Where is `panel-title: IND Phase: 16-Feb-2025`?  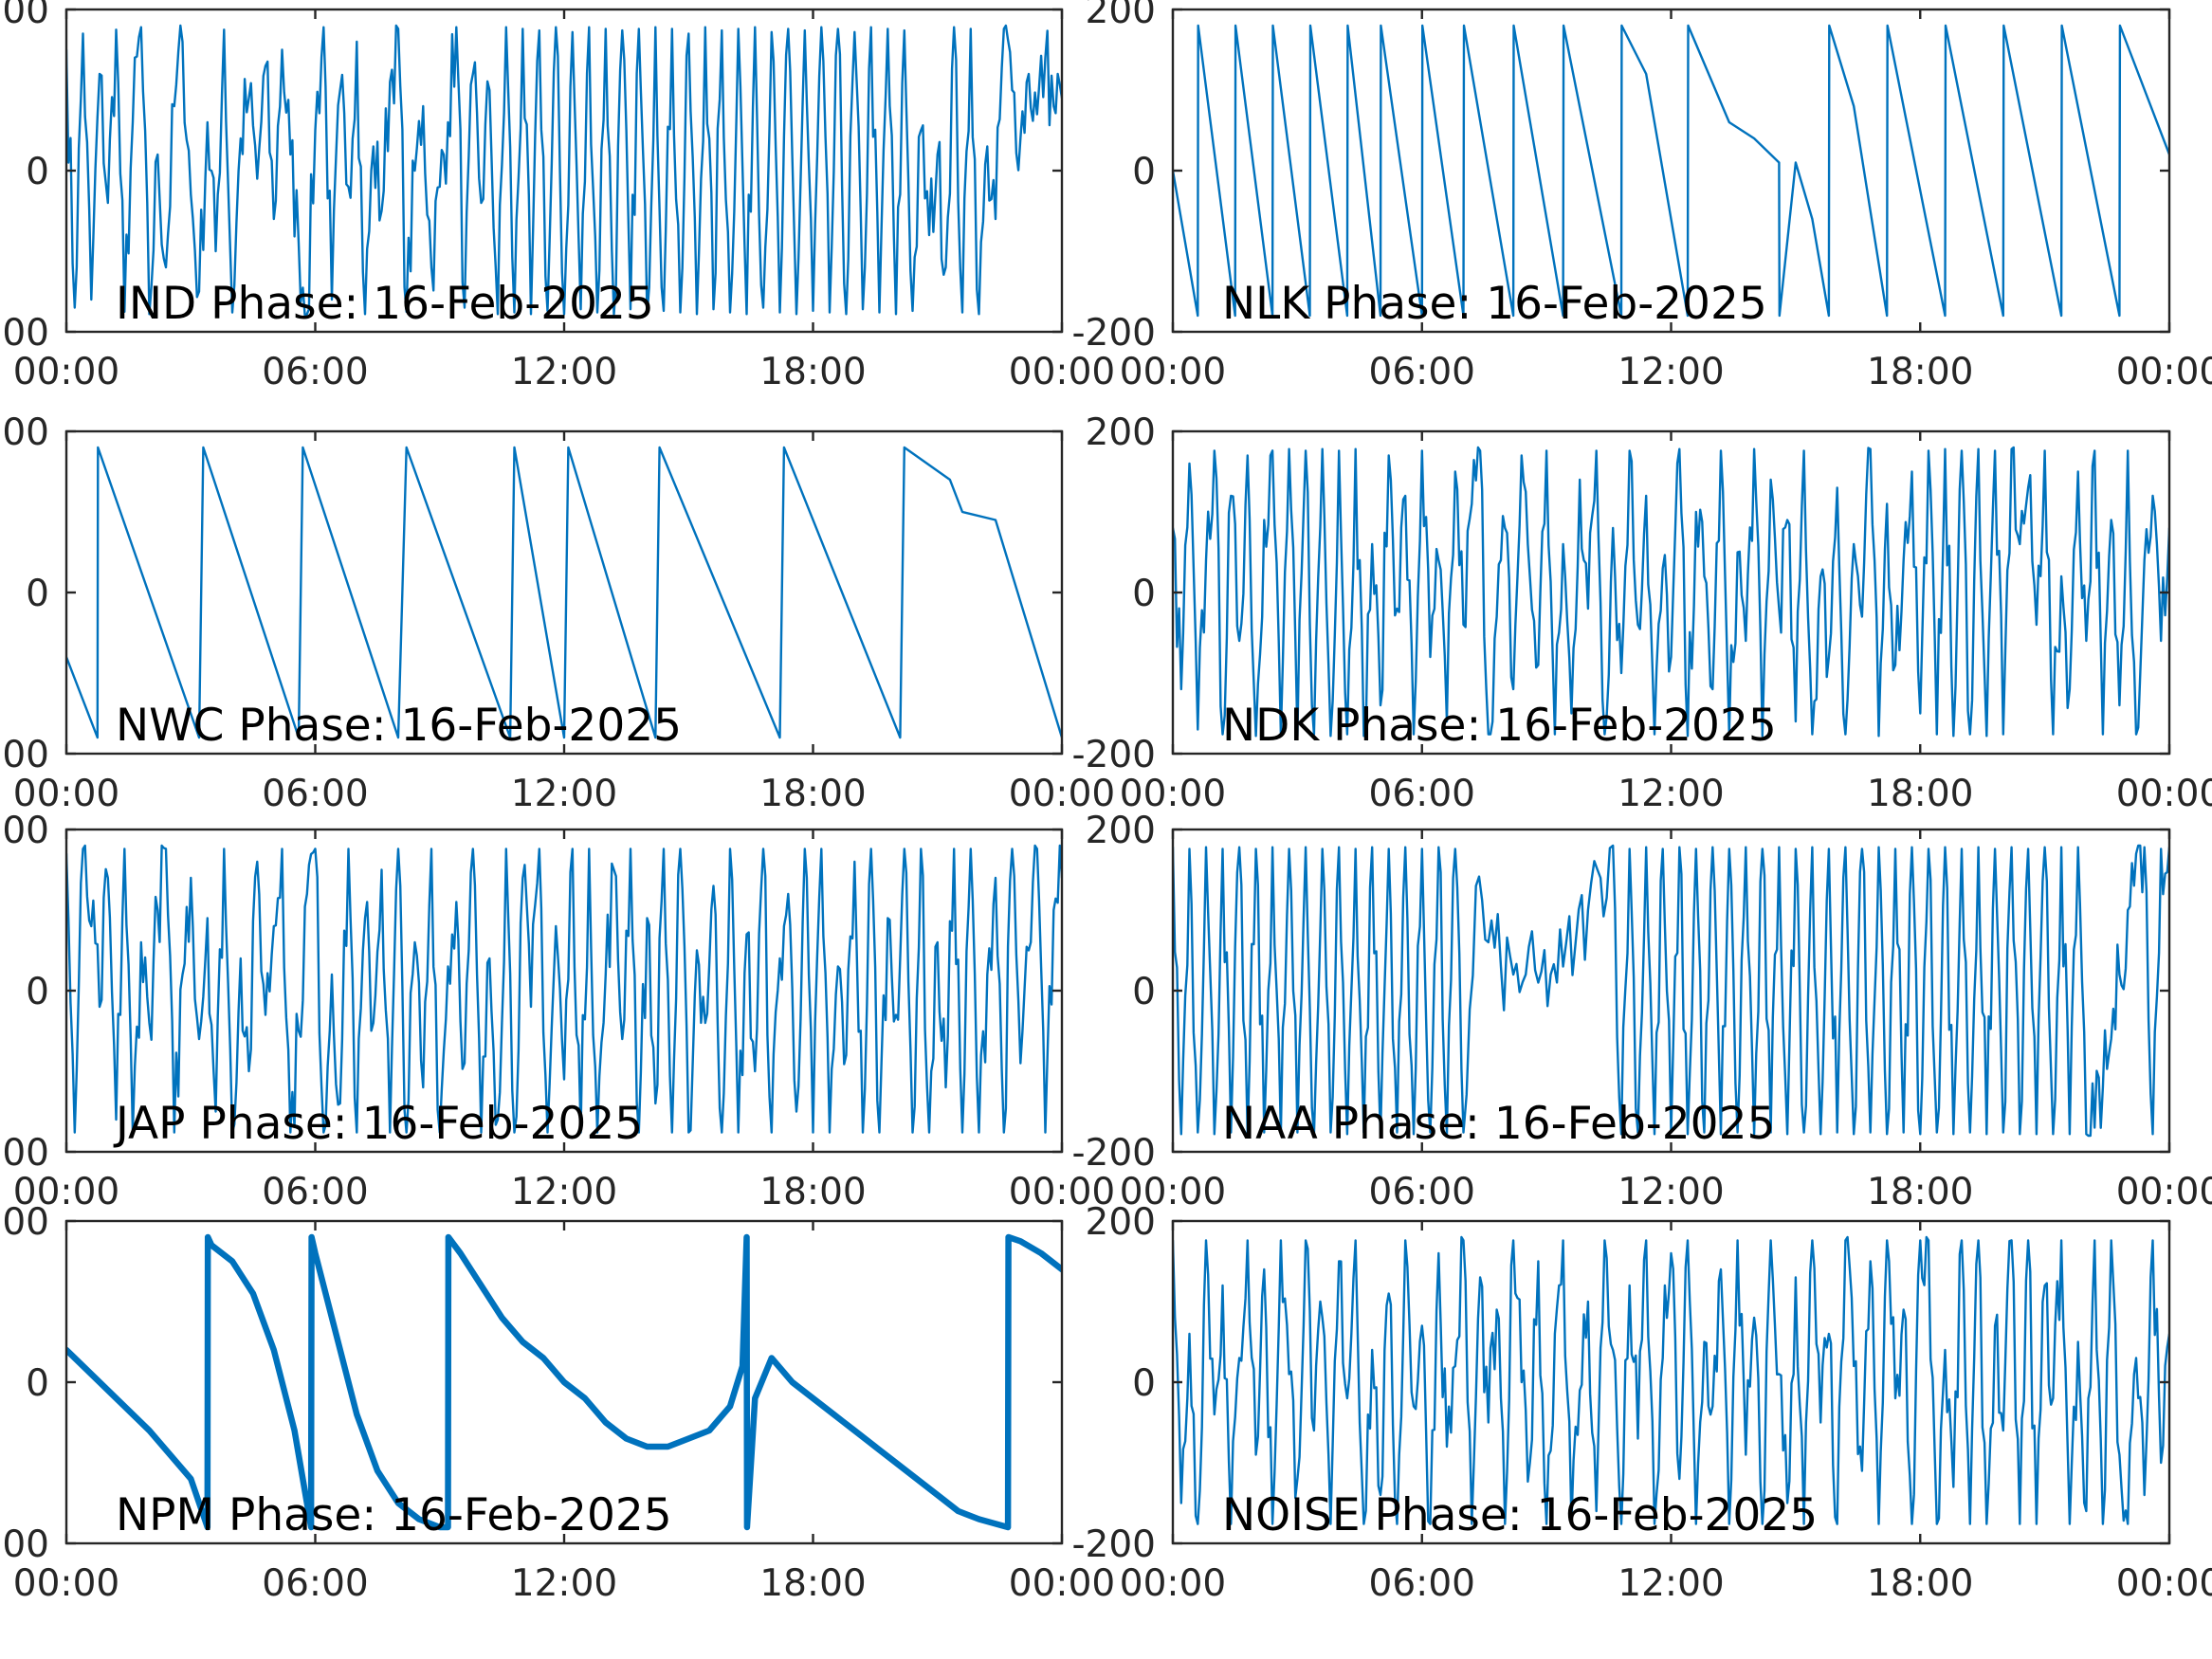
panel-title: IND Phase: 16-Feb-2025 is located at coordinates (385, 304).